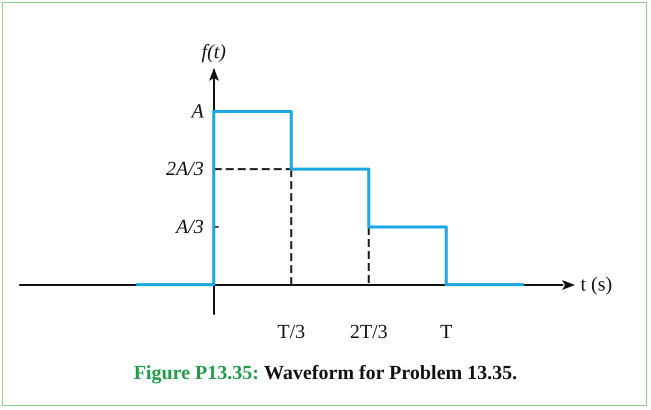 The width and height of the screenshot is (651, 410). I want to click on text: Waveform for Problem 13.35., so click(391, 373).